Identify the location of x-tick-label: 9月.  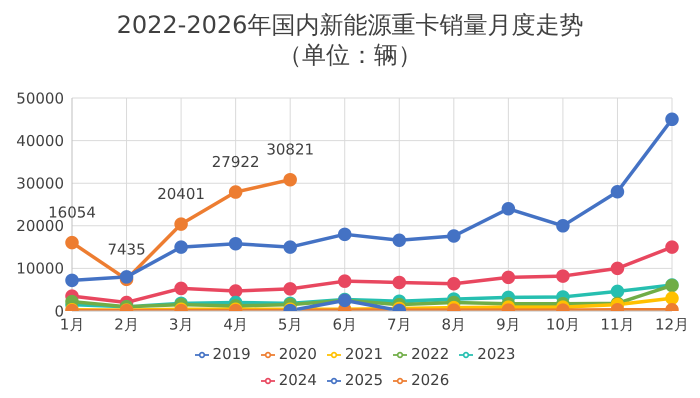
(508, 325).